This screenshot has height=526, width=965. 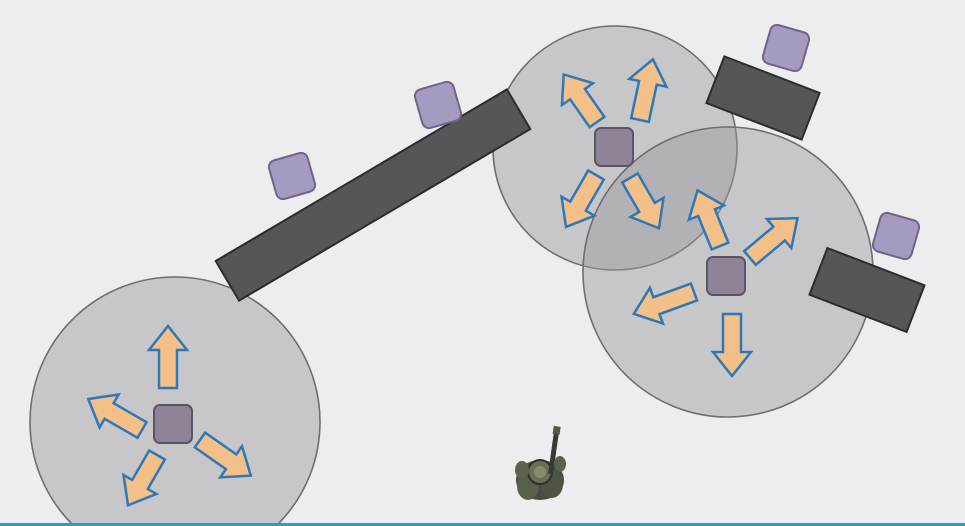 I want to click on soldier-icon, so click(x=540, y=462).